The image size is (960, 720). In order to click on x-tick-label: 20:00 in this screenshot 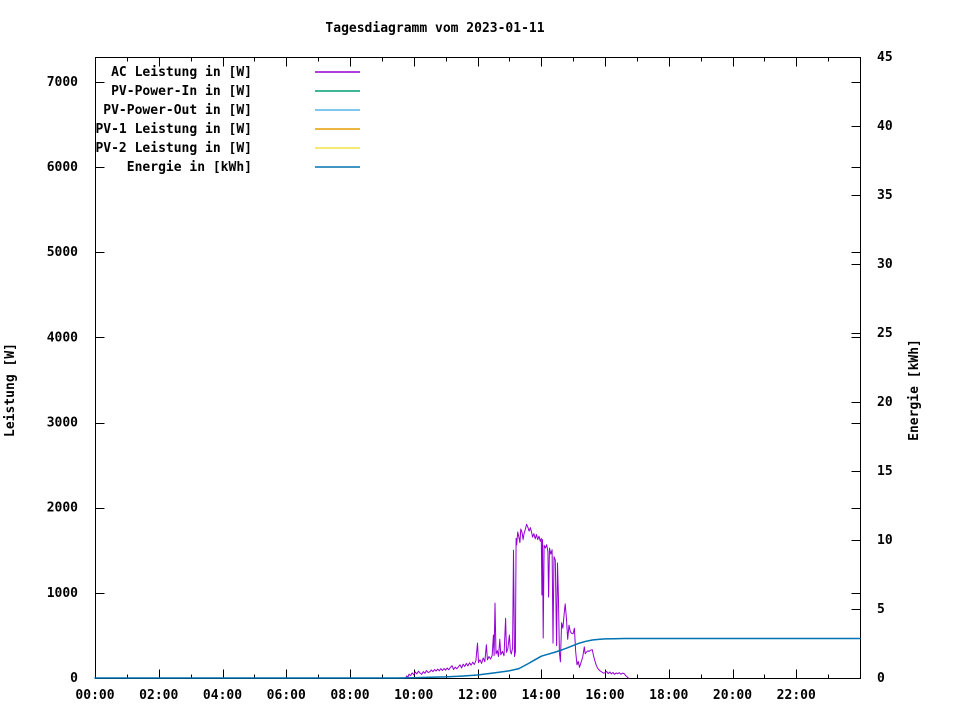, I will do `click(732, 695)`.